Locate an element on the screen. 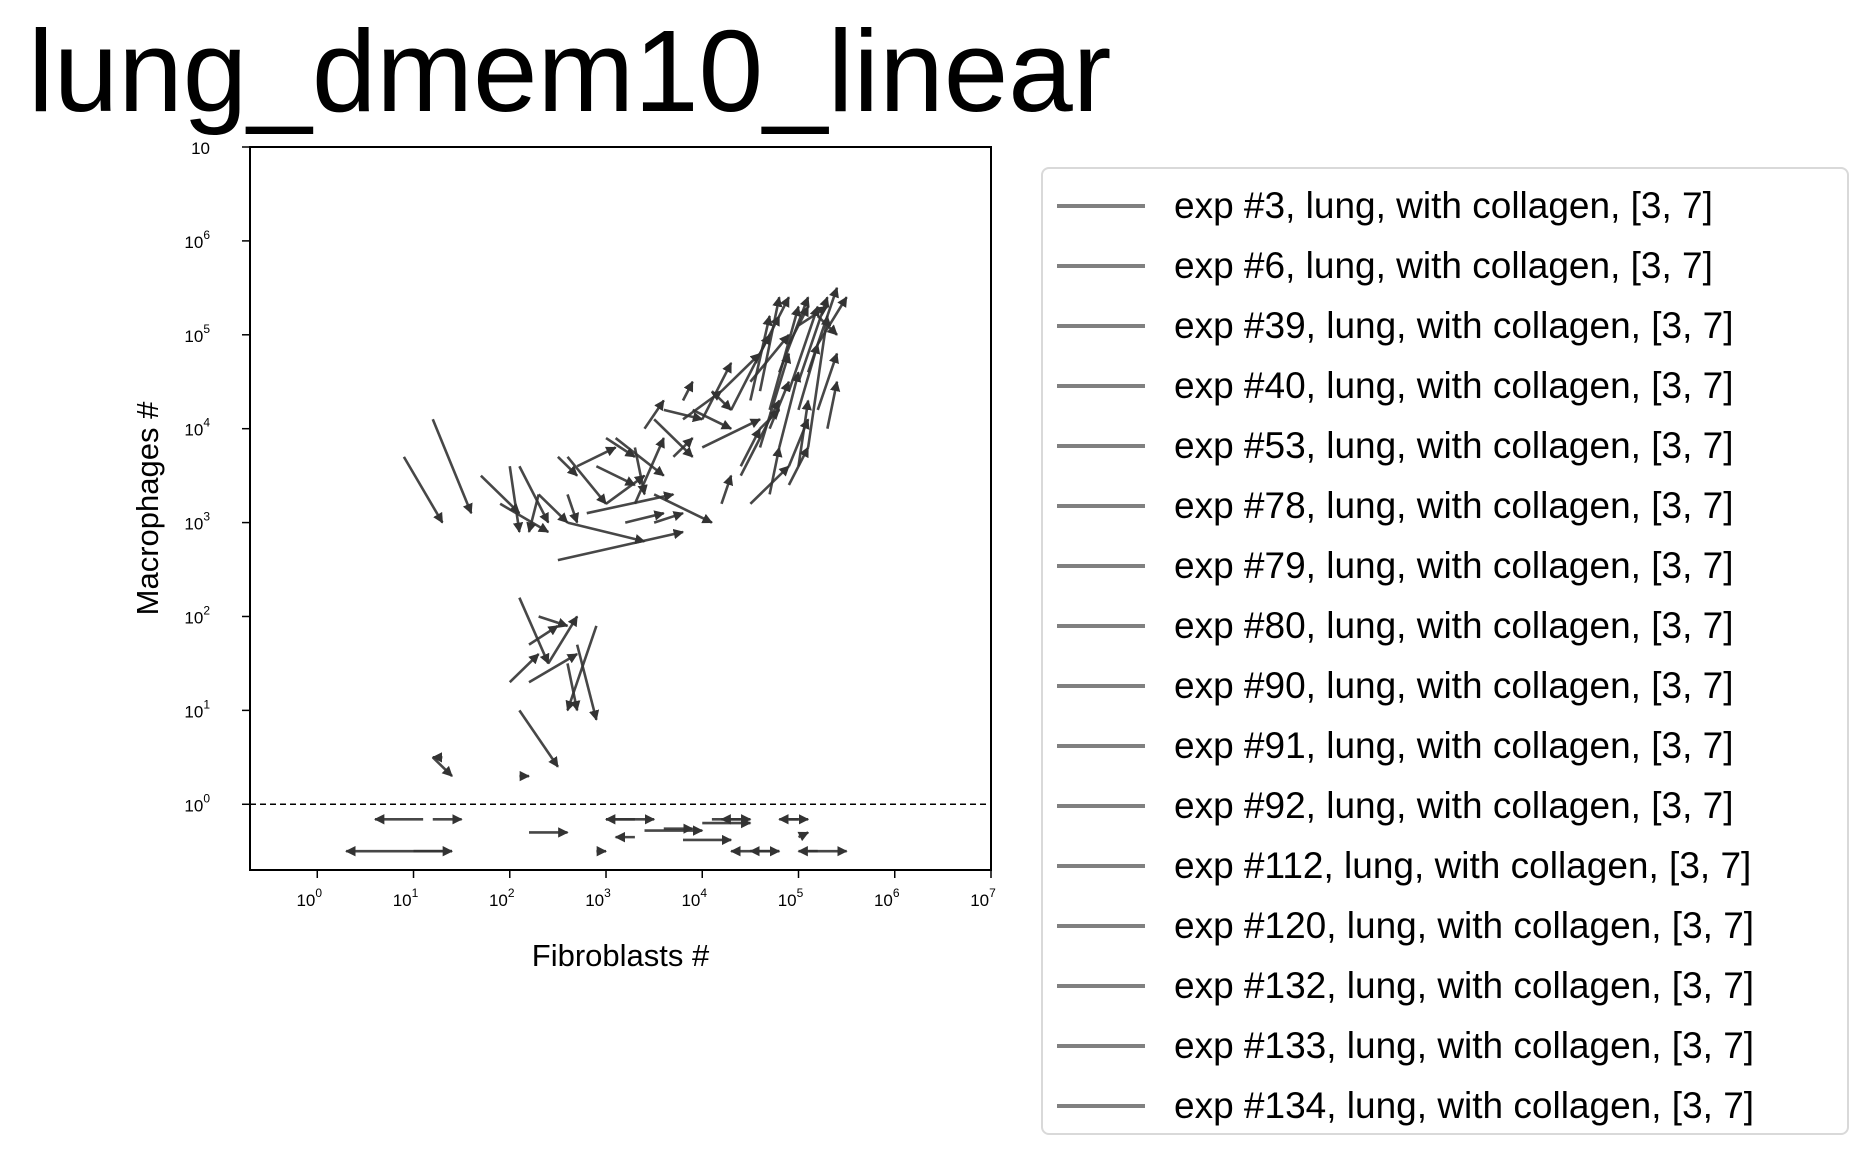 The height and width of the screenshot is (1158, 1863). legend-entry: exp #132, lung, with collagen, [3, 7] is located at coordinates (1445, 986).